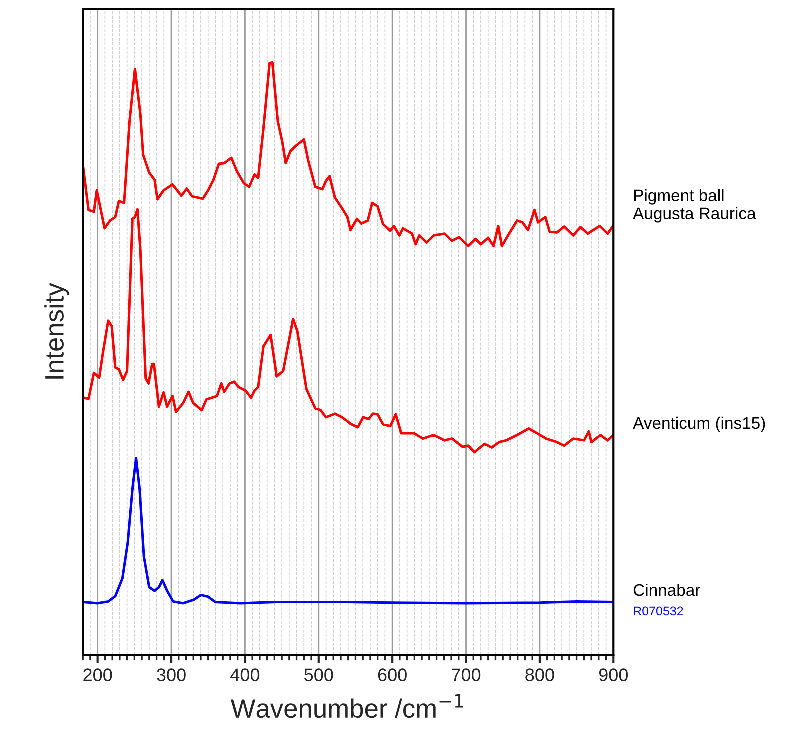 This screenshot has width=799, height=749. I want to click on series-label: Pigment ball Augusta Raurica, so click(694, 206).